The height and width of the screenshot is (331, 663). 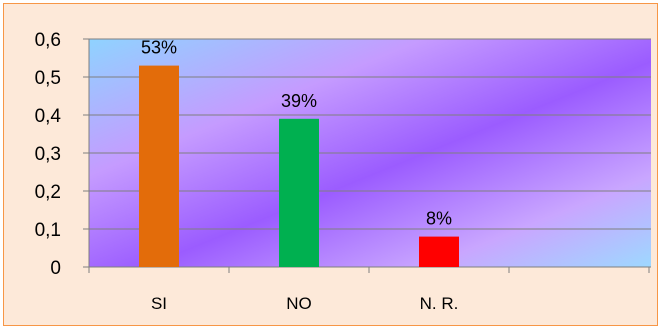 I want to click on data-label: 8%, so click(x=439, y=219).